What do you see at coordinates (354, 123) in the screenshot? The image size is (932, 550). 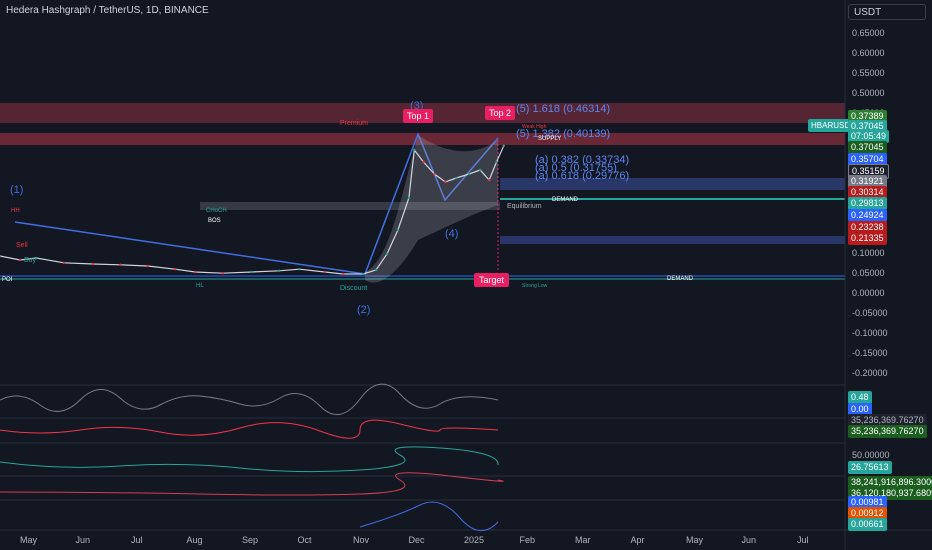 I see `premium-label: Premium` at bounding box center [354, 123].